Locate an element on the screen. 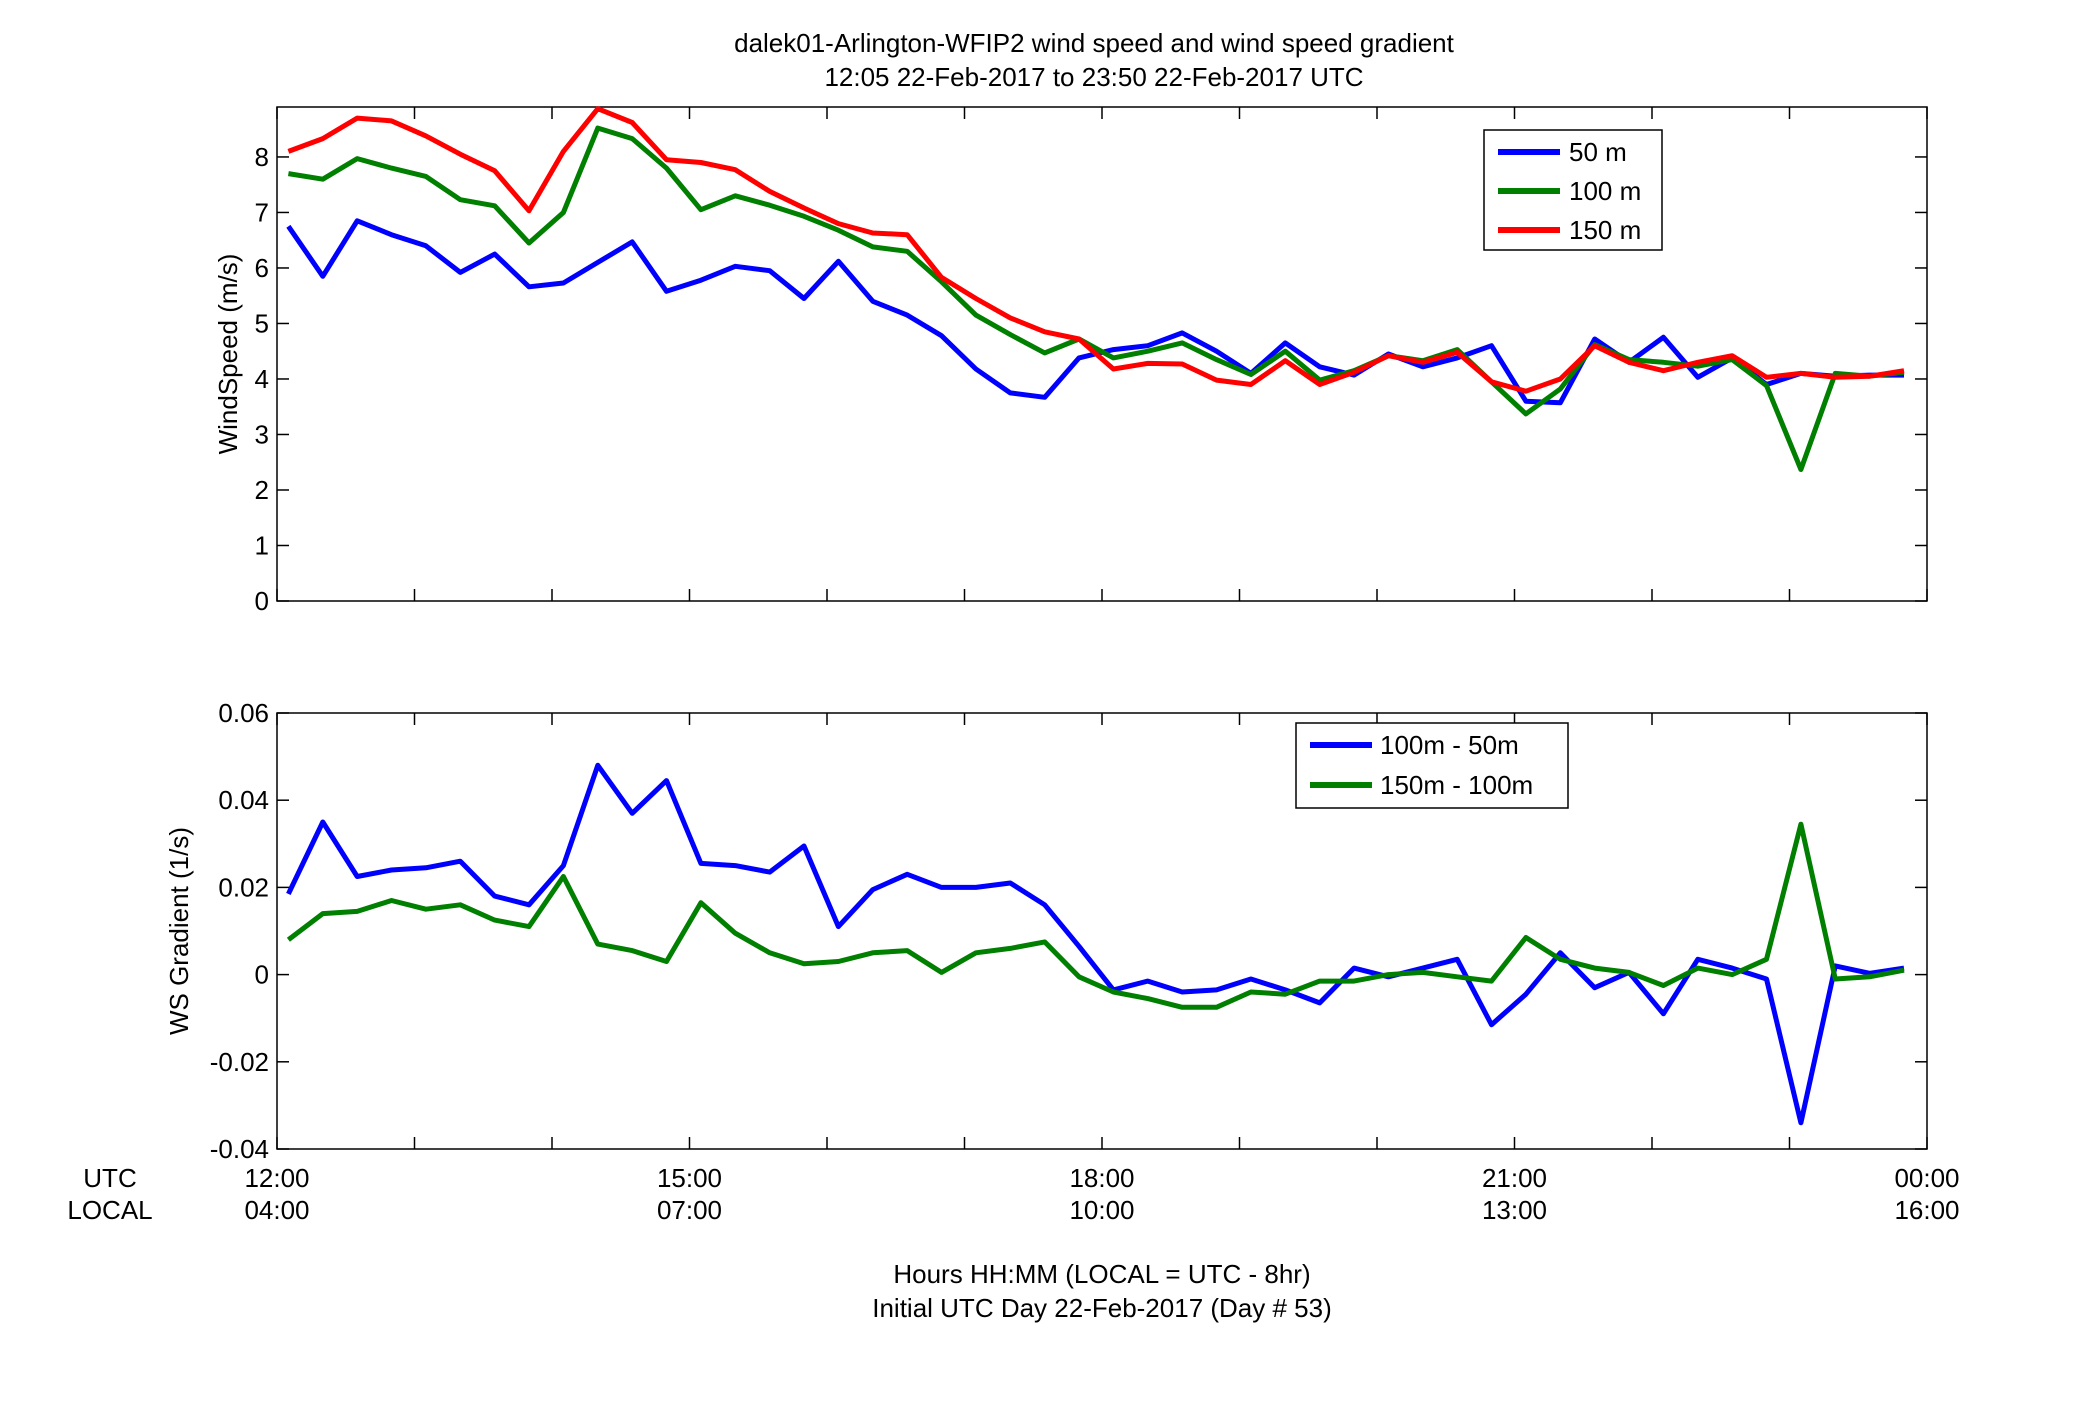 The height and width of the screenshot is (1425, 2098). utc-tick-label: 15:00 is located at coordinates (689, 1178).